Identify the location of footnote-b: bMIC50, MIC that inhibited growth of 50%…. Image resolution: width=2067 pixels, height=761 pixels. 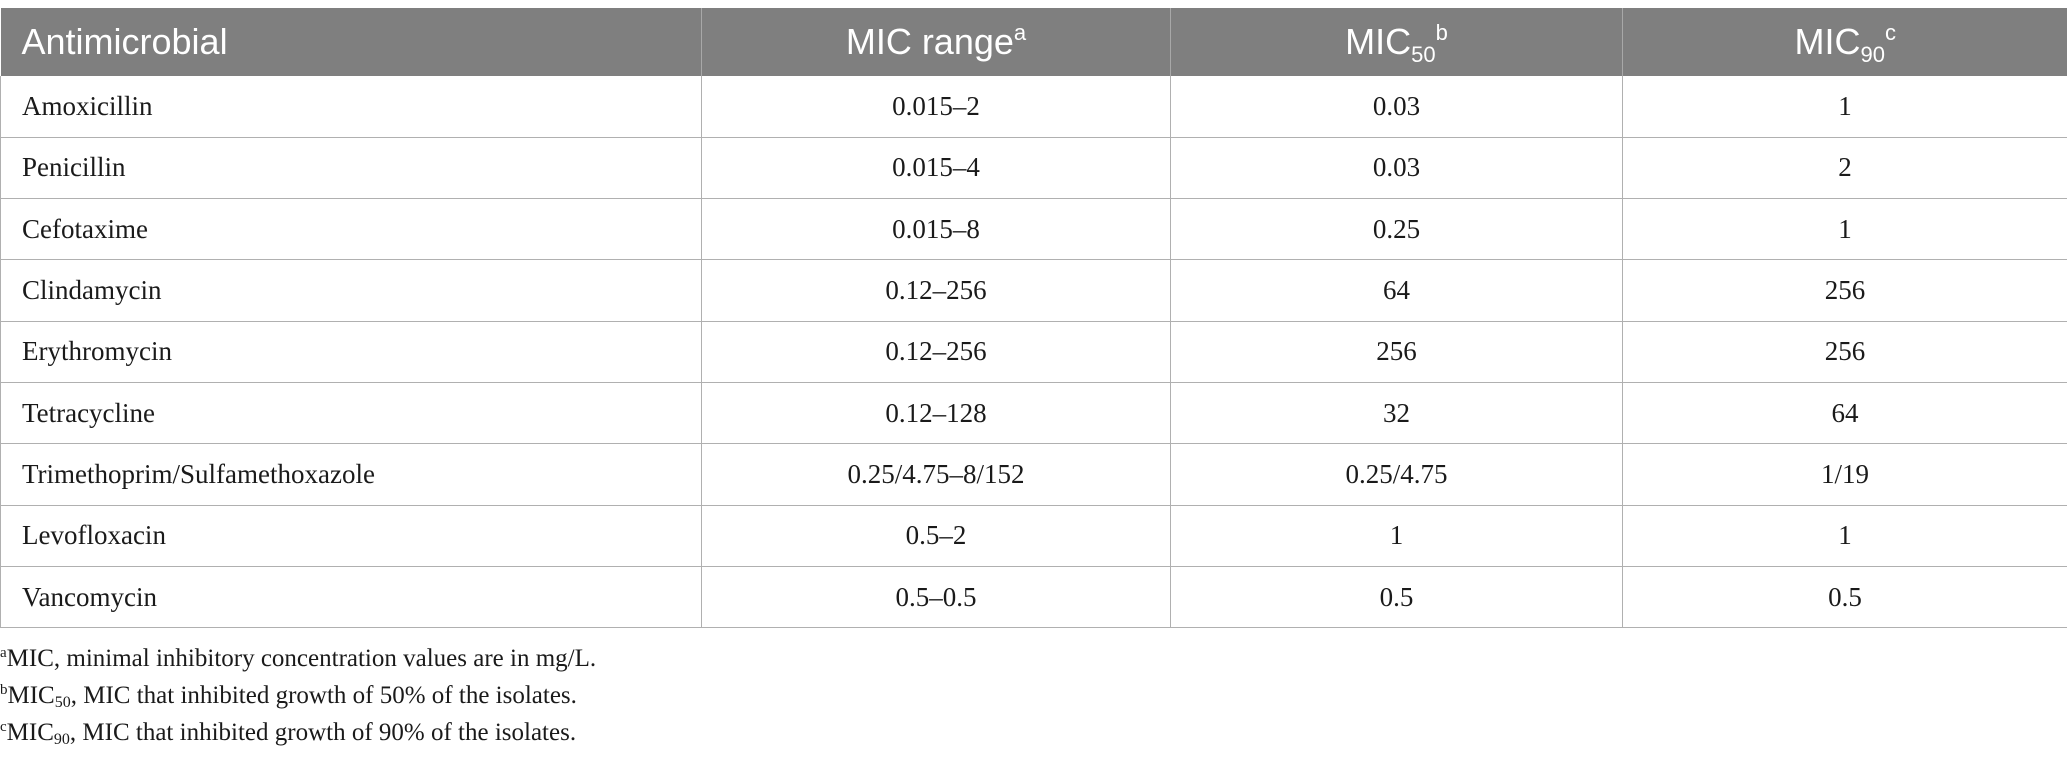
(298, 695).